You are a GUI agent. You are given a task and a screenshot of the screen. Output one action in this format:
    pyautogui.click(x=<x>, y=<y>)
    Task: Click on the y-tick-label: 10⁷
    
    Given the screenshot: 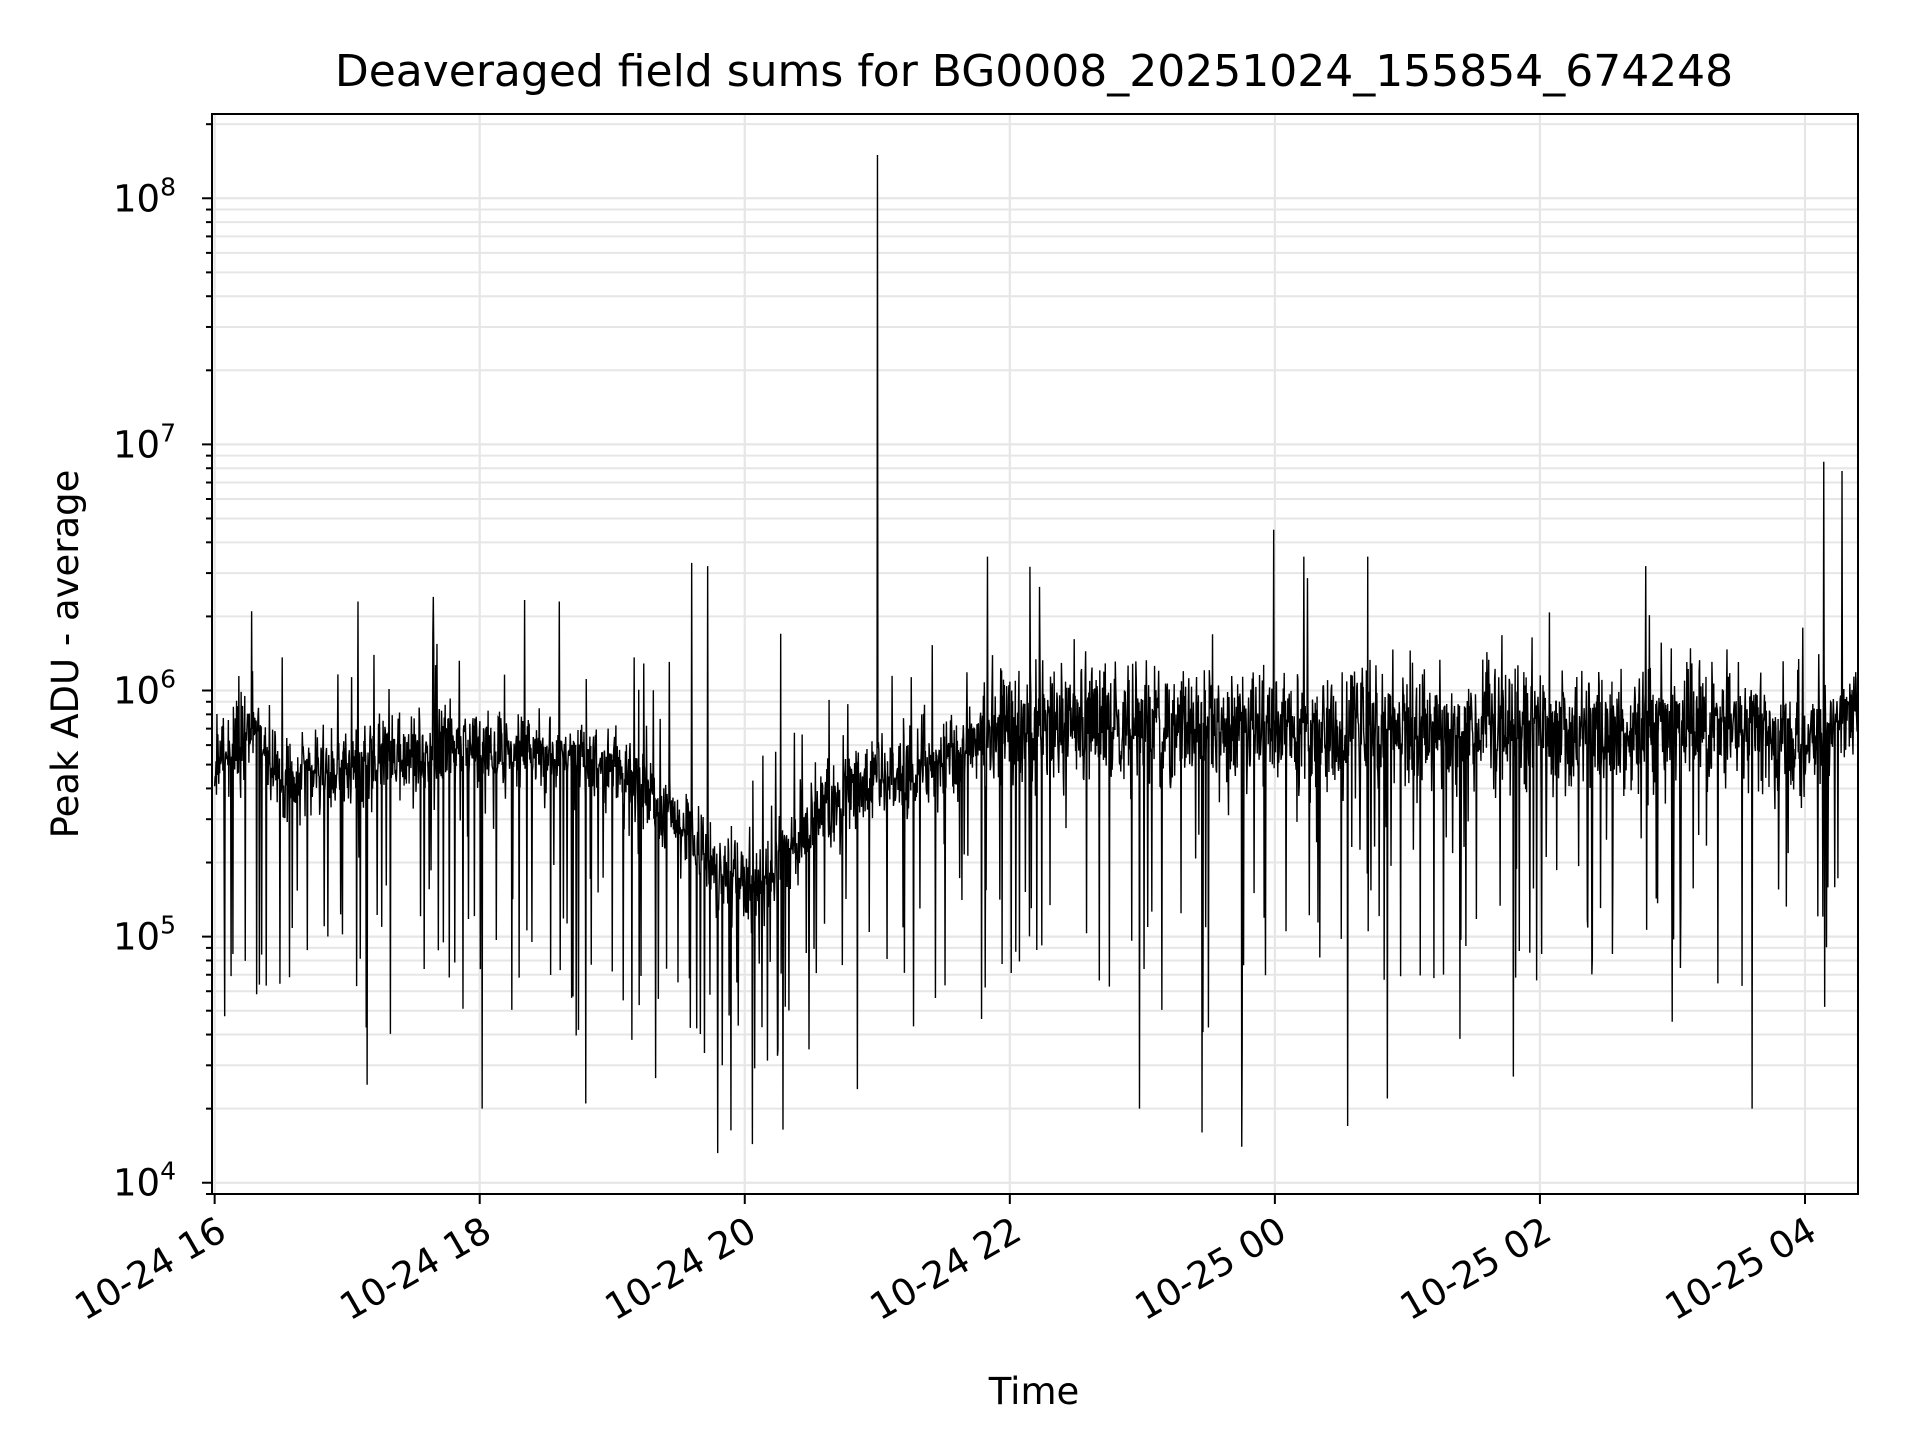 What is the action you would take?
    pyautogui.click(x=144, y=442)
    